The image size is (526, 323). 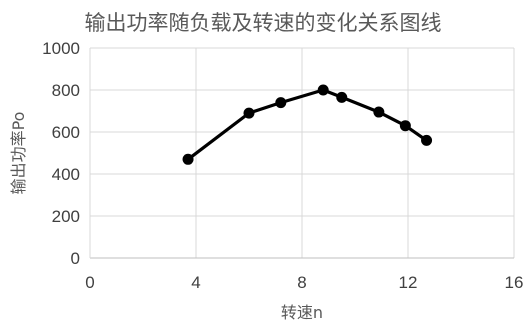 I want to click on x-tick-label: 4, so click(x=195, y=282).